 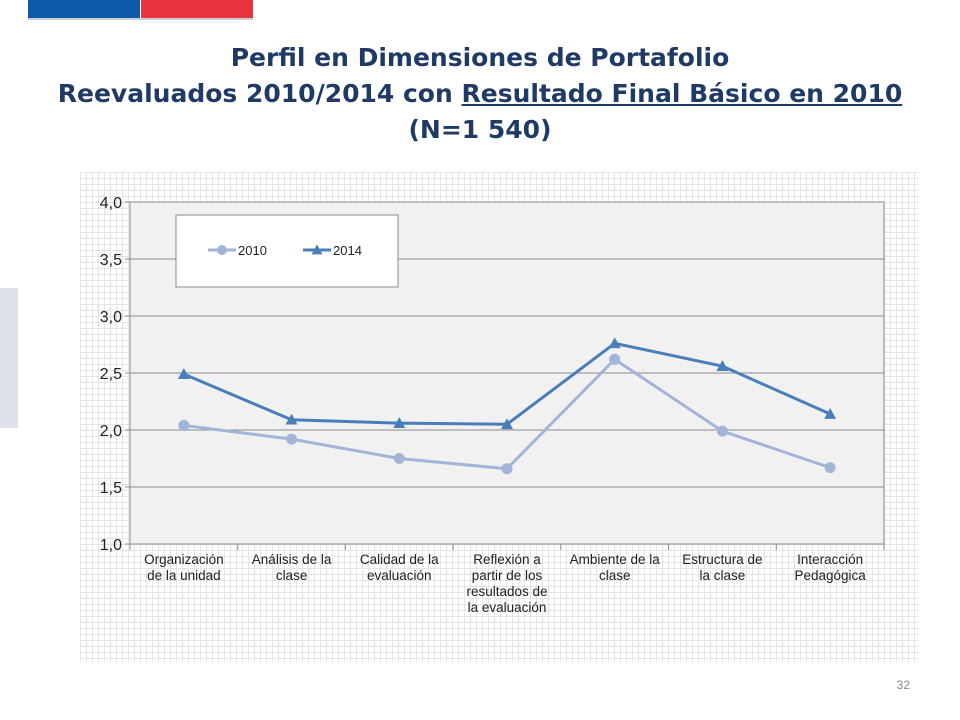 I want to click on y-tick-label: 2,5, so click(x=111, y=374).